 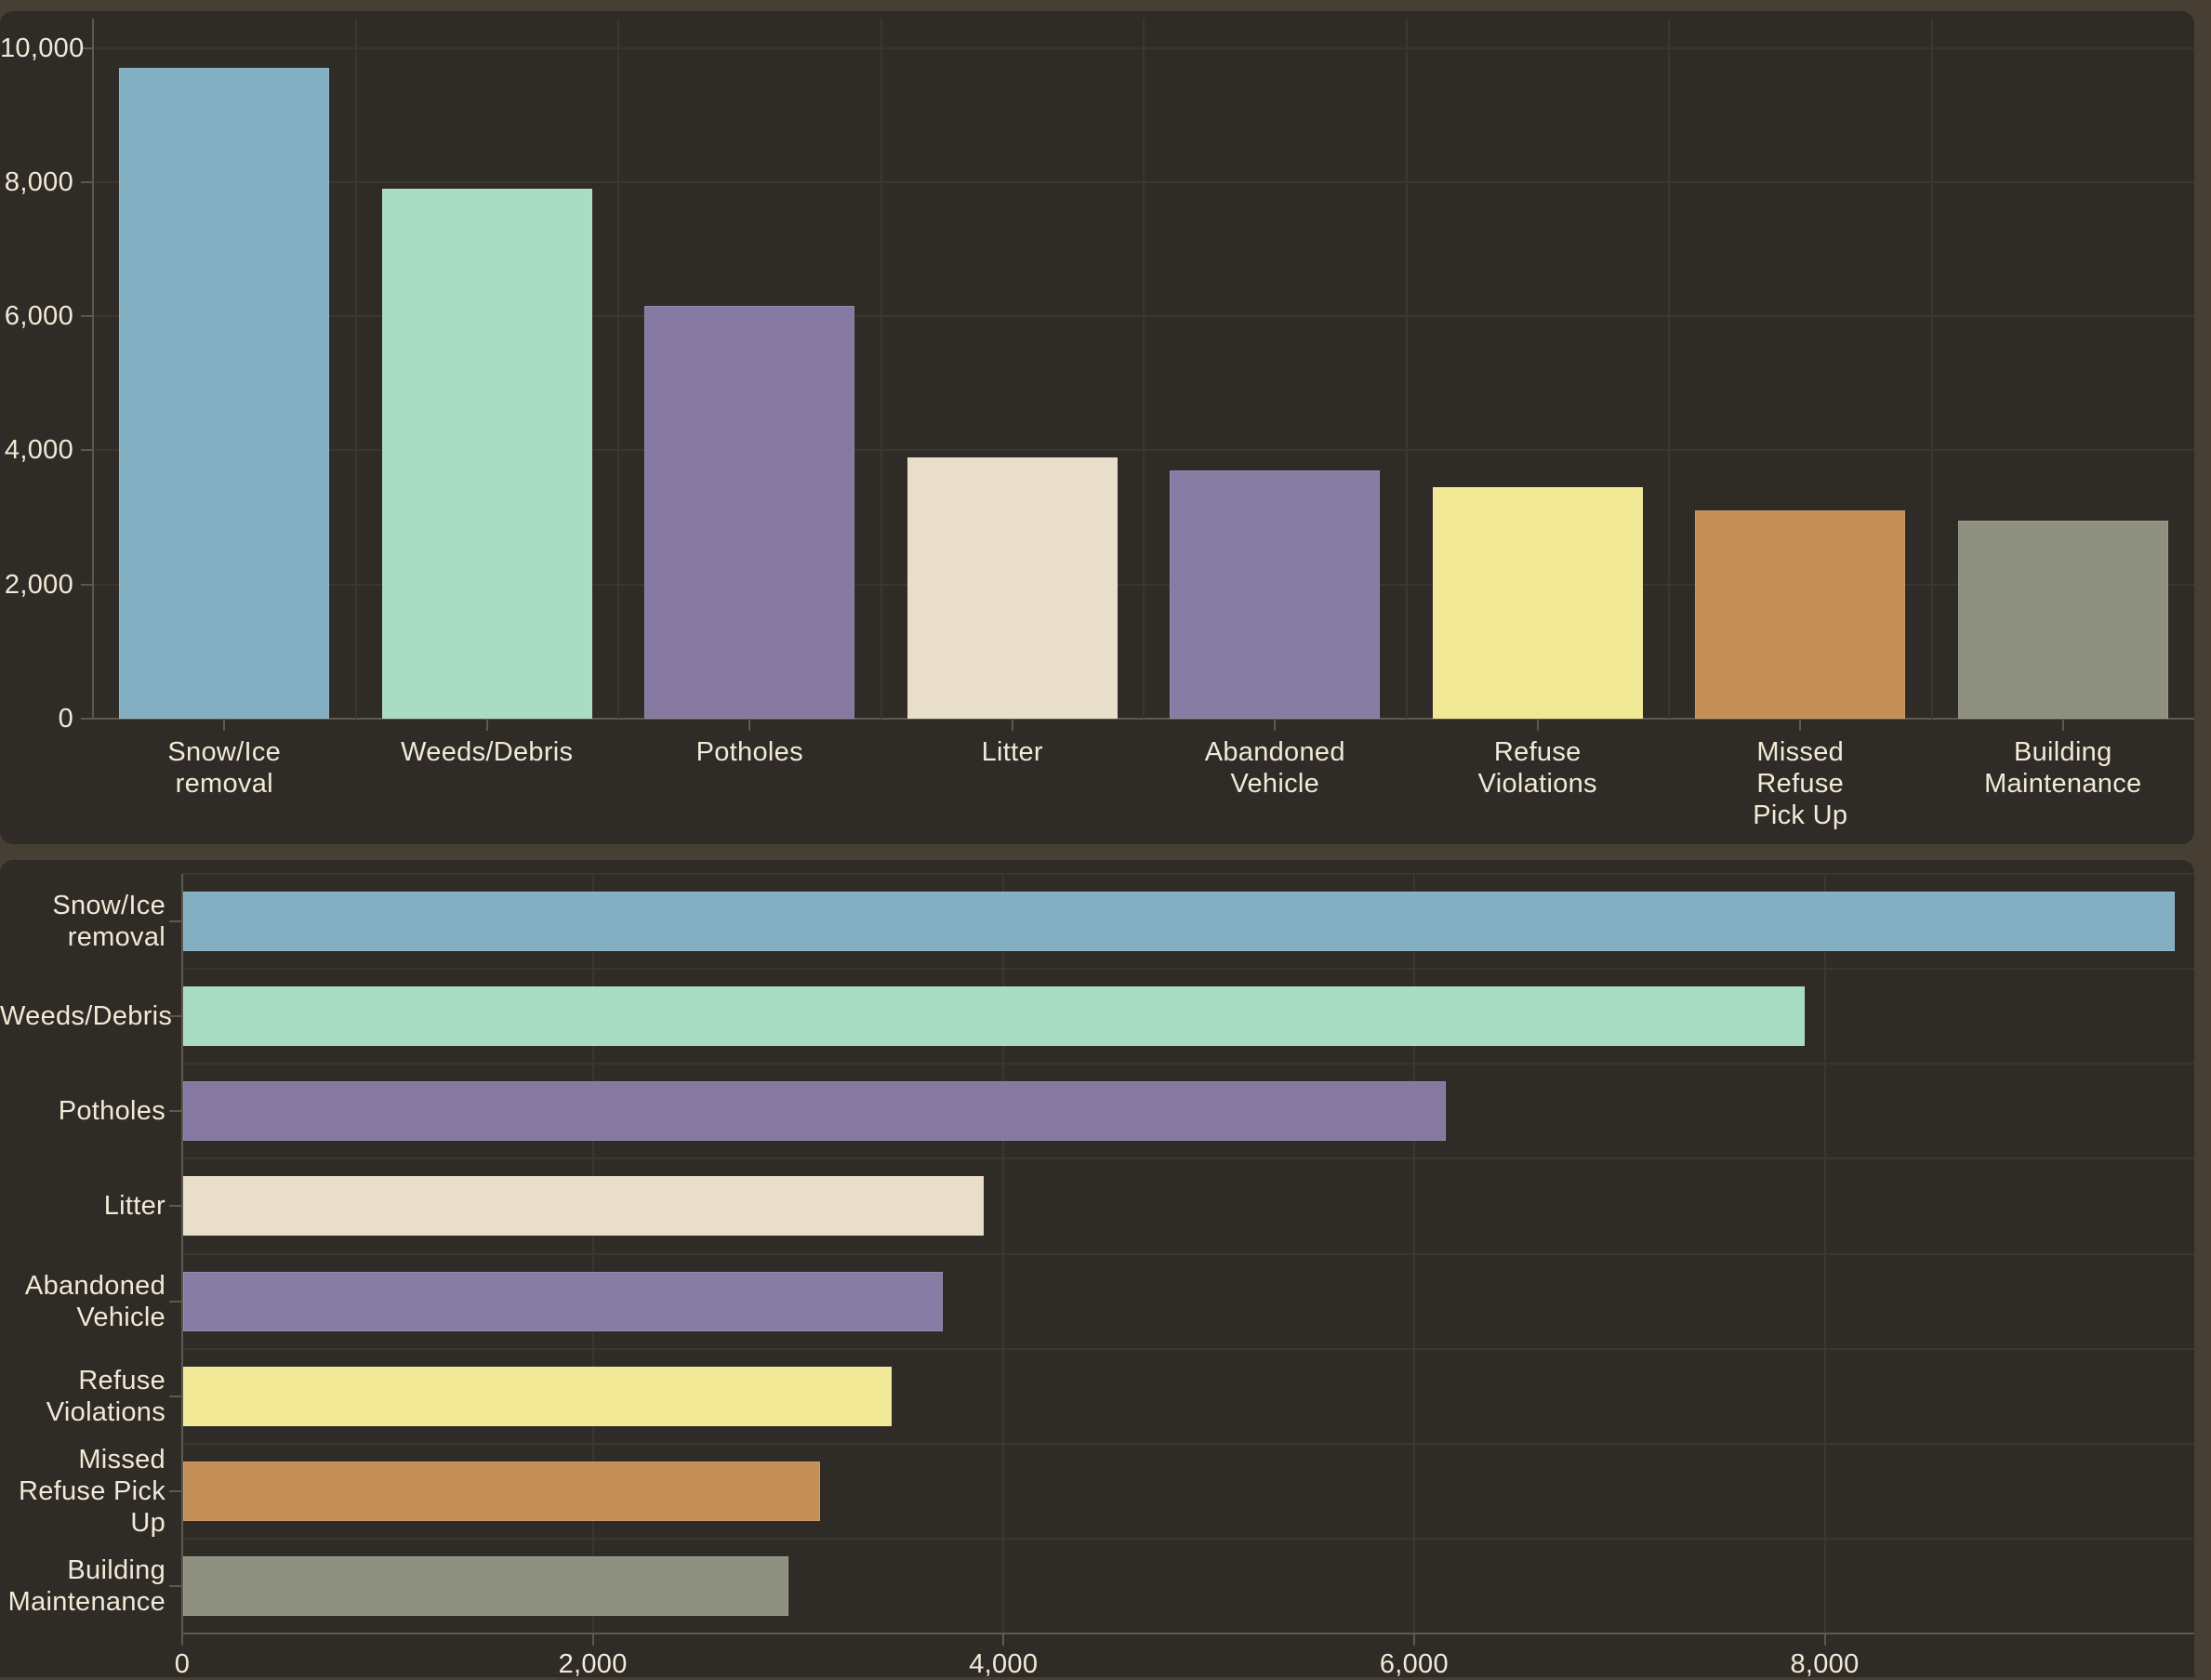 What do you see at coordinates (182, 1664) in the screenshot?
I see `x-axis-tick-label: 0` at bounding box center [182, 1664].